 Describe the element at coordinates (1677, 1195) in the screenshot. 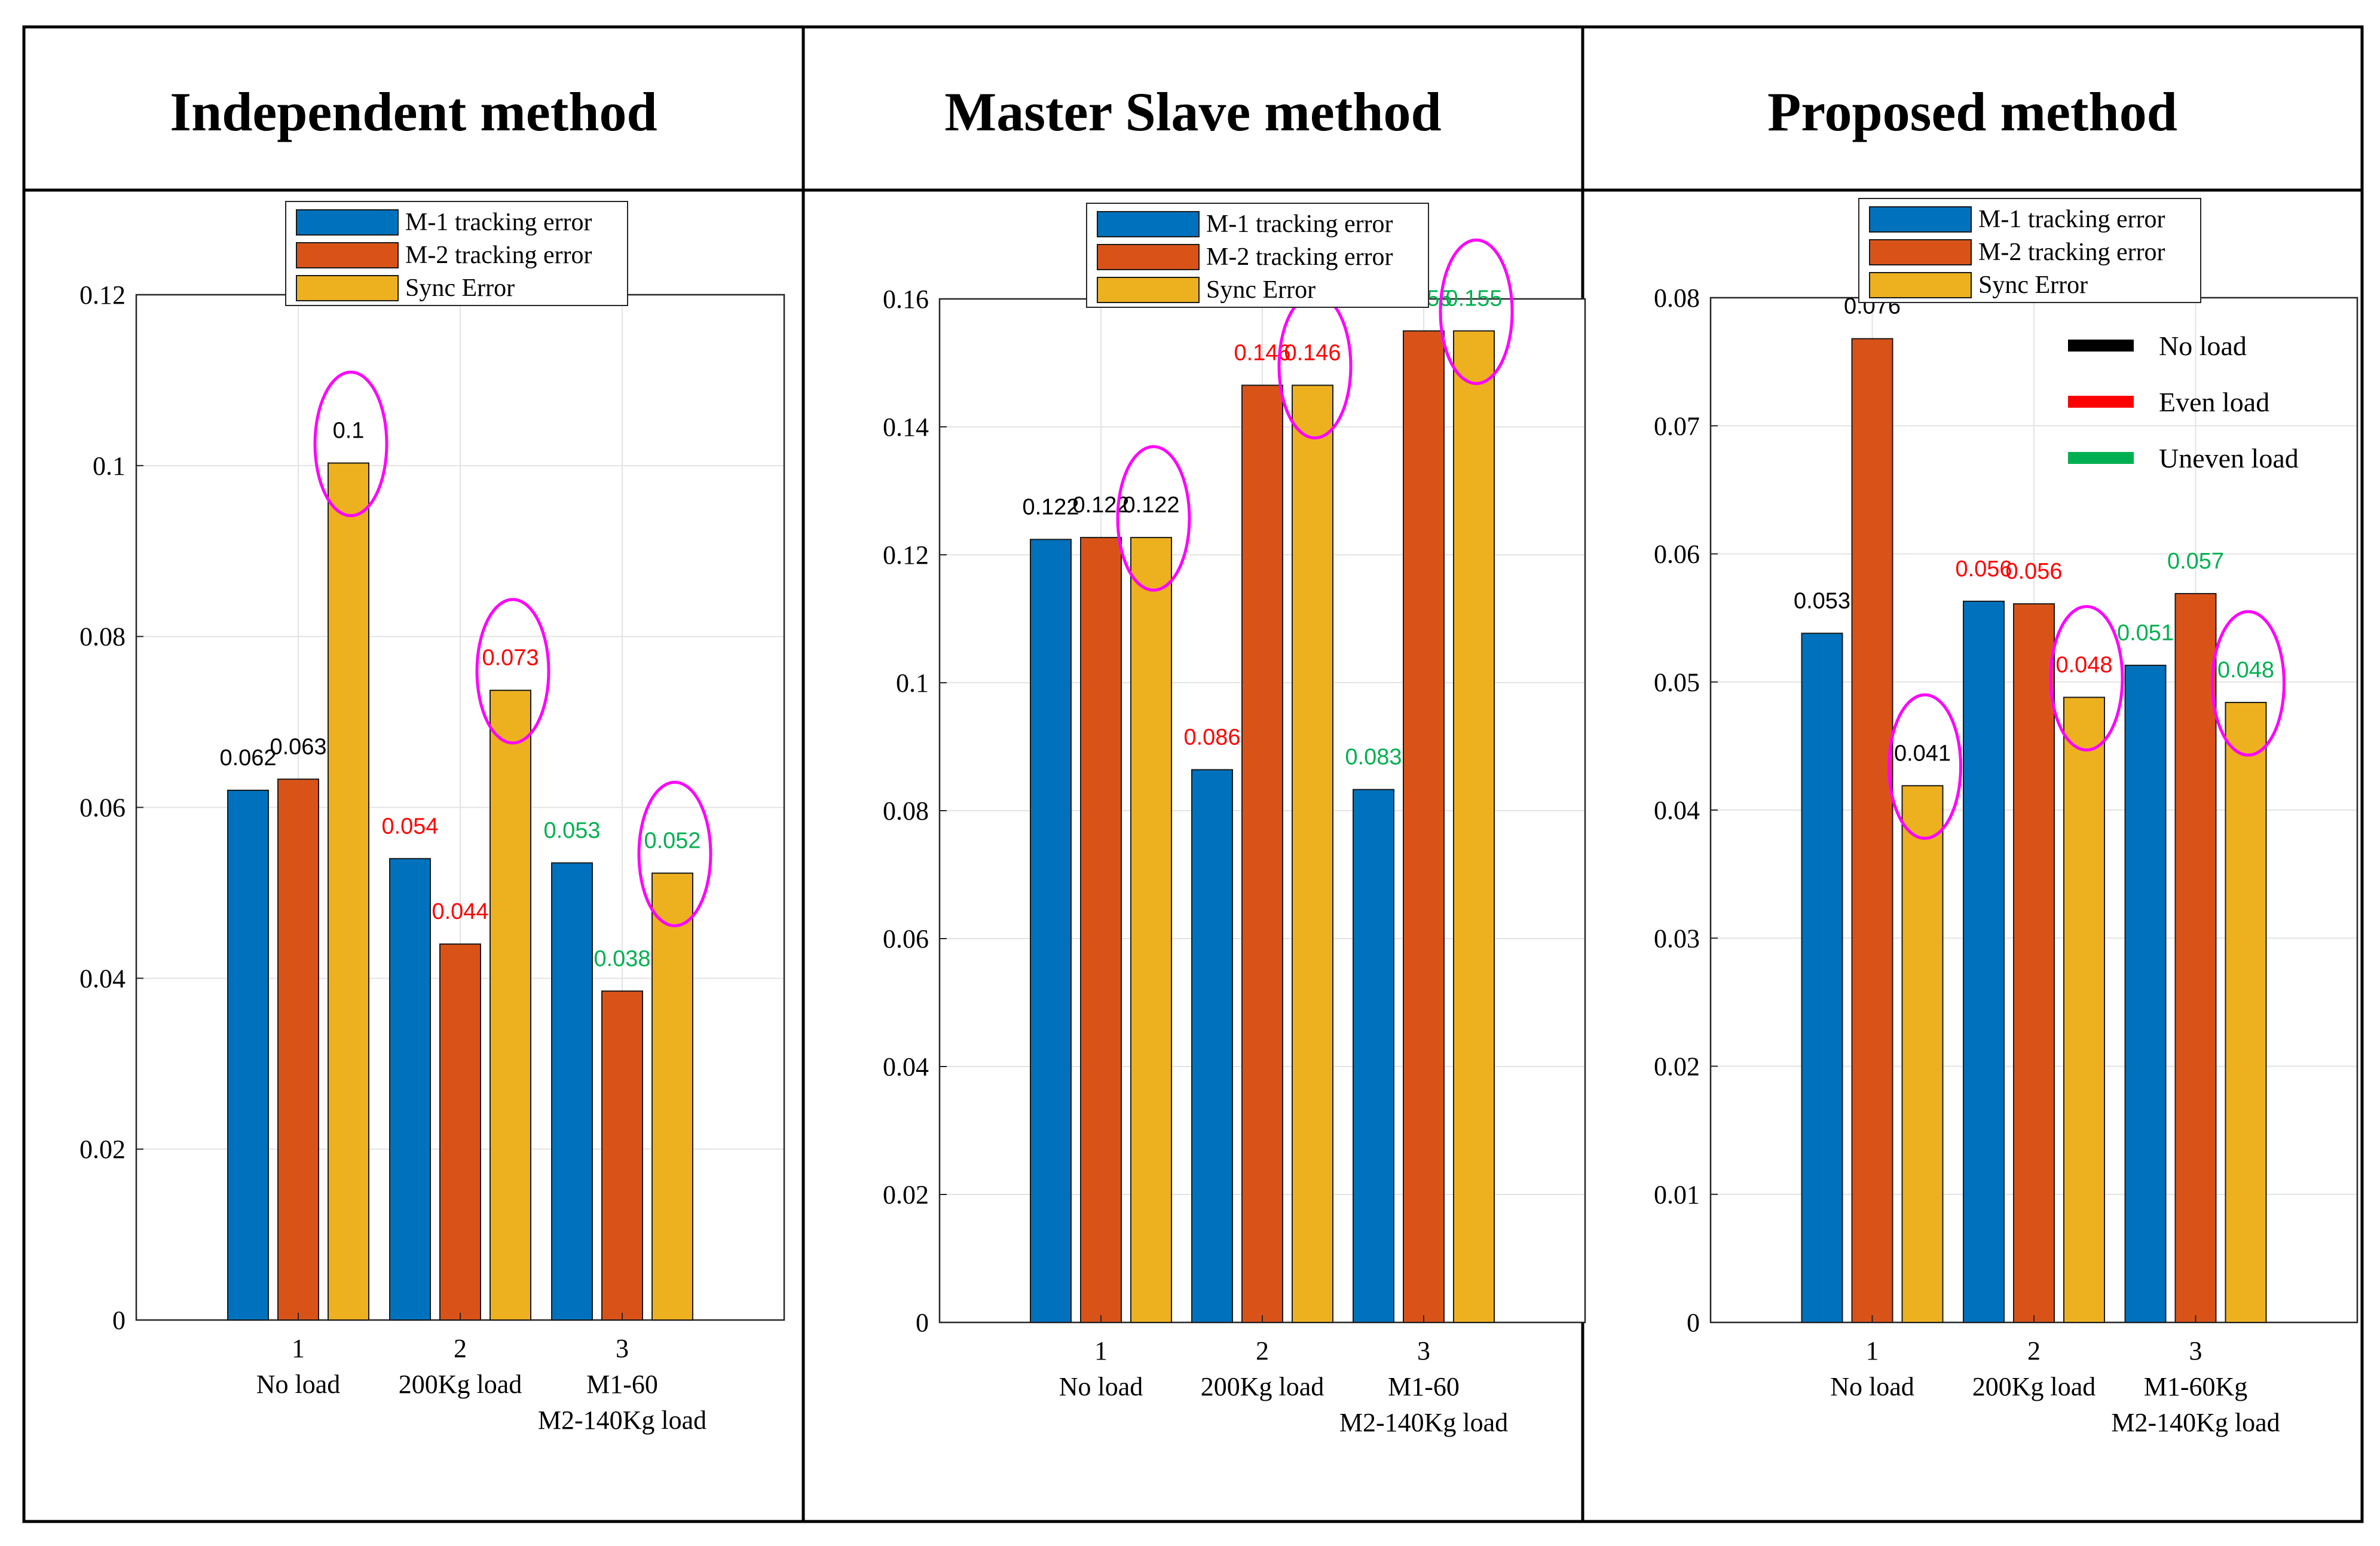

I see `y-tick-label: 0.01` at that location.